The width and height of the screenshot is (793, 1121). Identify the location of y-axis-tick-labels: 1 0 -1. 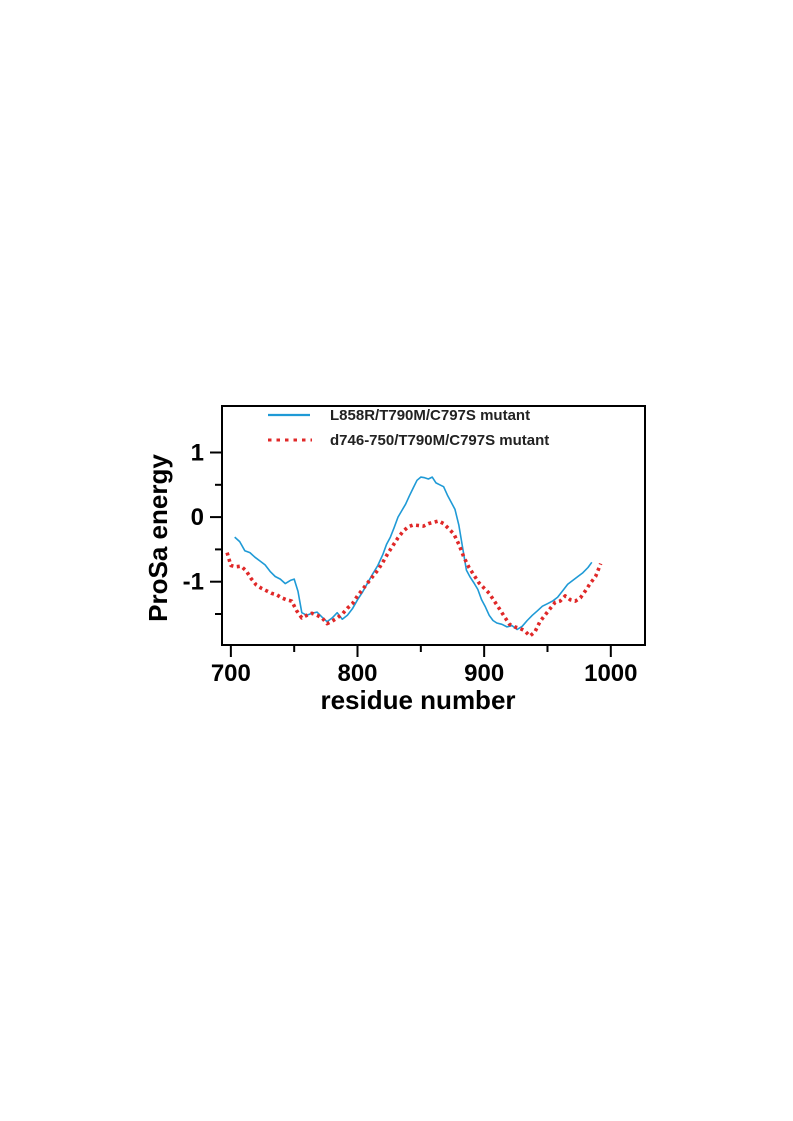
(193, 518).